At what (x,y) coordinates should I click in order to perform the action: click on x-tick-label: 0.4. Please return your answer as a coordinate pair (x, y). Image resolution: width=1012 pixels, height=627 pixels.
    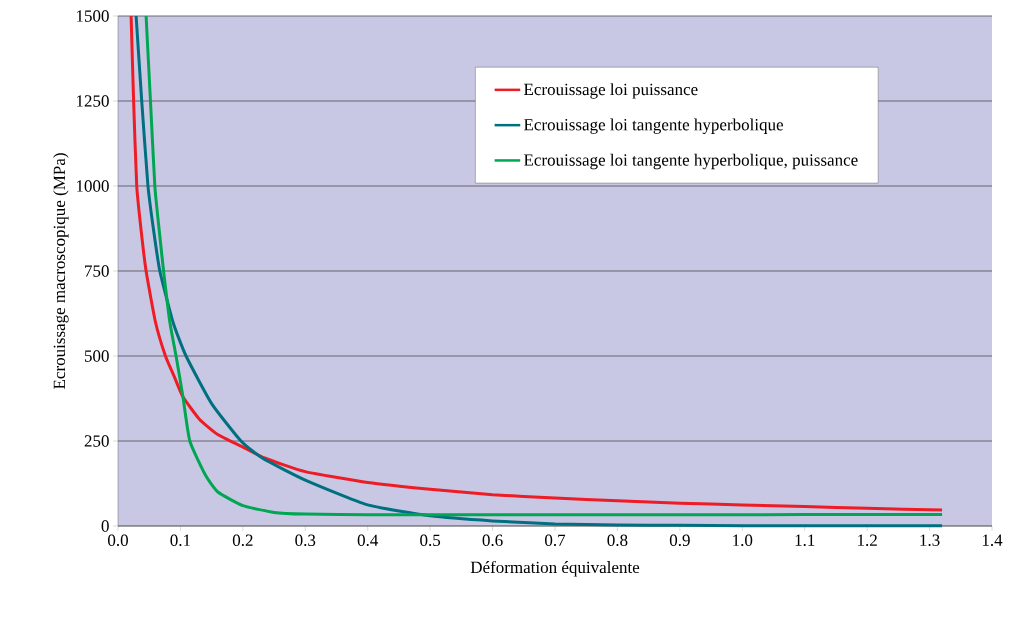
    Looking at the image, I should click on (368, 540).